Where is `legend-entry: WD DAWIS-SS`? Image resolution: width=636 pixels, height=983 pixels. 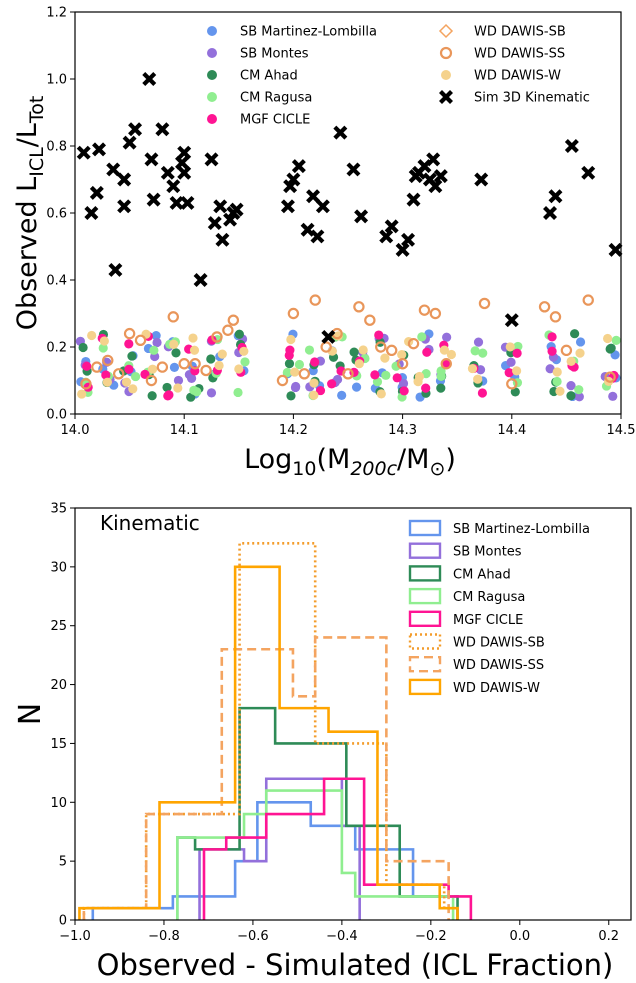 legend-entry: WD DAWIS-SS is located at coordinates (476, 664).